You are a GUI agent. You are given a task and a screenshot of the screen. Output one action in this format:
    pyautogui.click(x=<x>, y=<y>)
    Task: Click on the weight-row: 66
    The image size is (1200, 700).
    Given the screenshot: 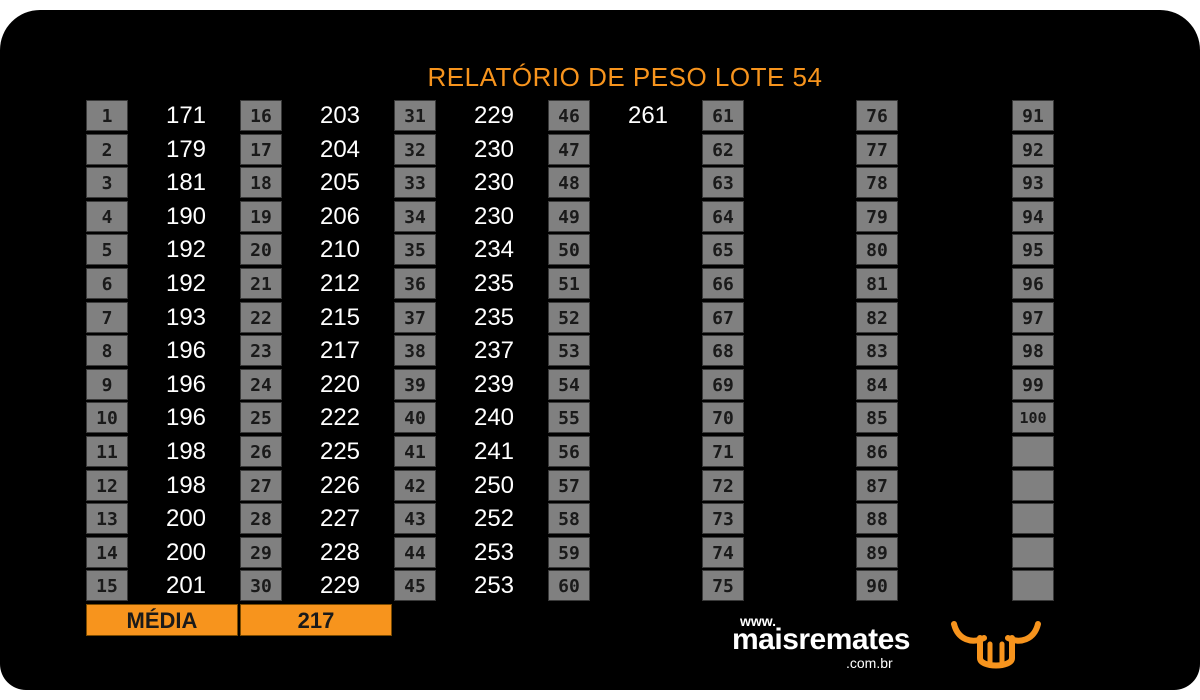 What is the action you would take?
    pyautogui.click(x=777, y=283)
    